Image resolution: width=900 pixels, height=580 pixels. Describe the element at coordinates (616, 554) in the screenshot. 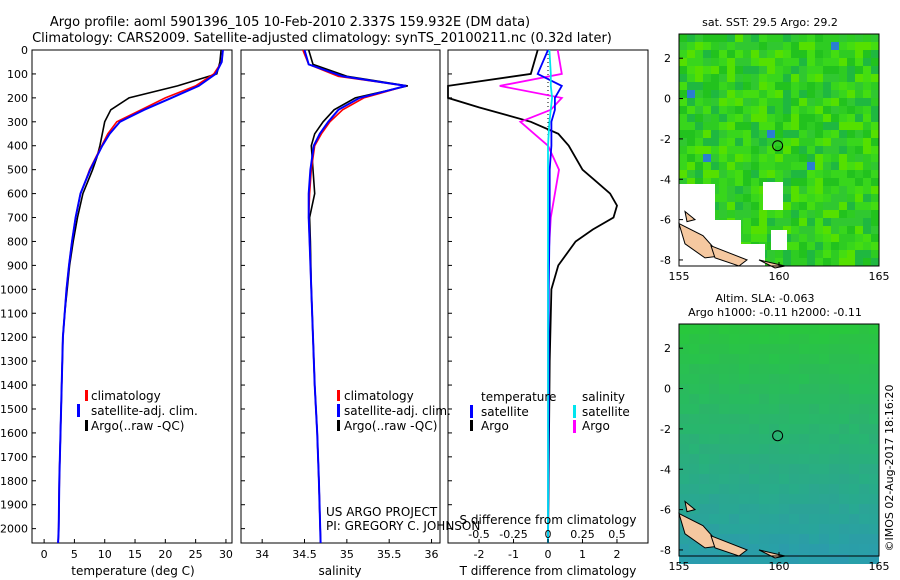

I see `t-diff-xtick-label: 2` at that location.